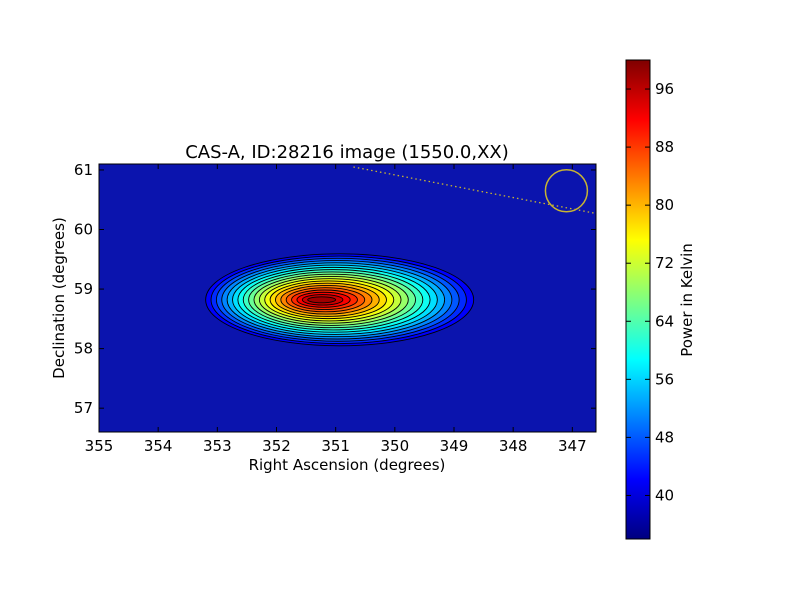 The height and width of the screenshot is (600, 800). I want to click on y-tick-label: 61, so click(83, 170).